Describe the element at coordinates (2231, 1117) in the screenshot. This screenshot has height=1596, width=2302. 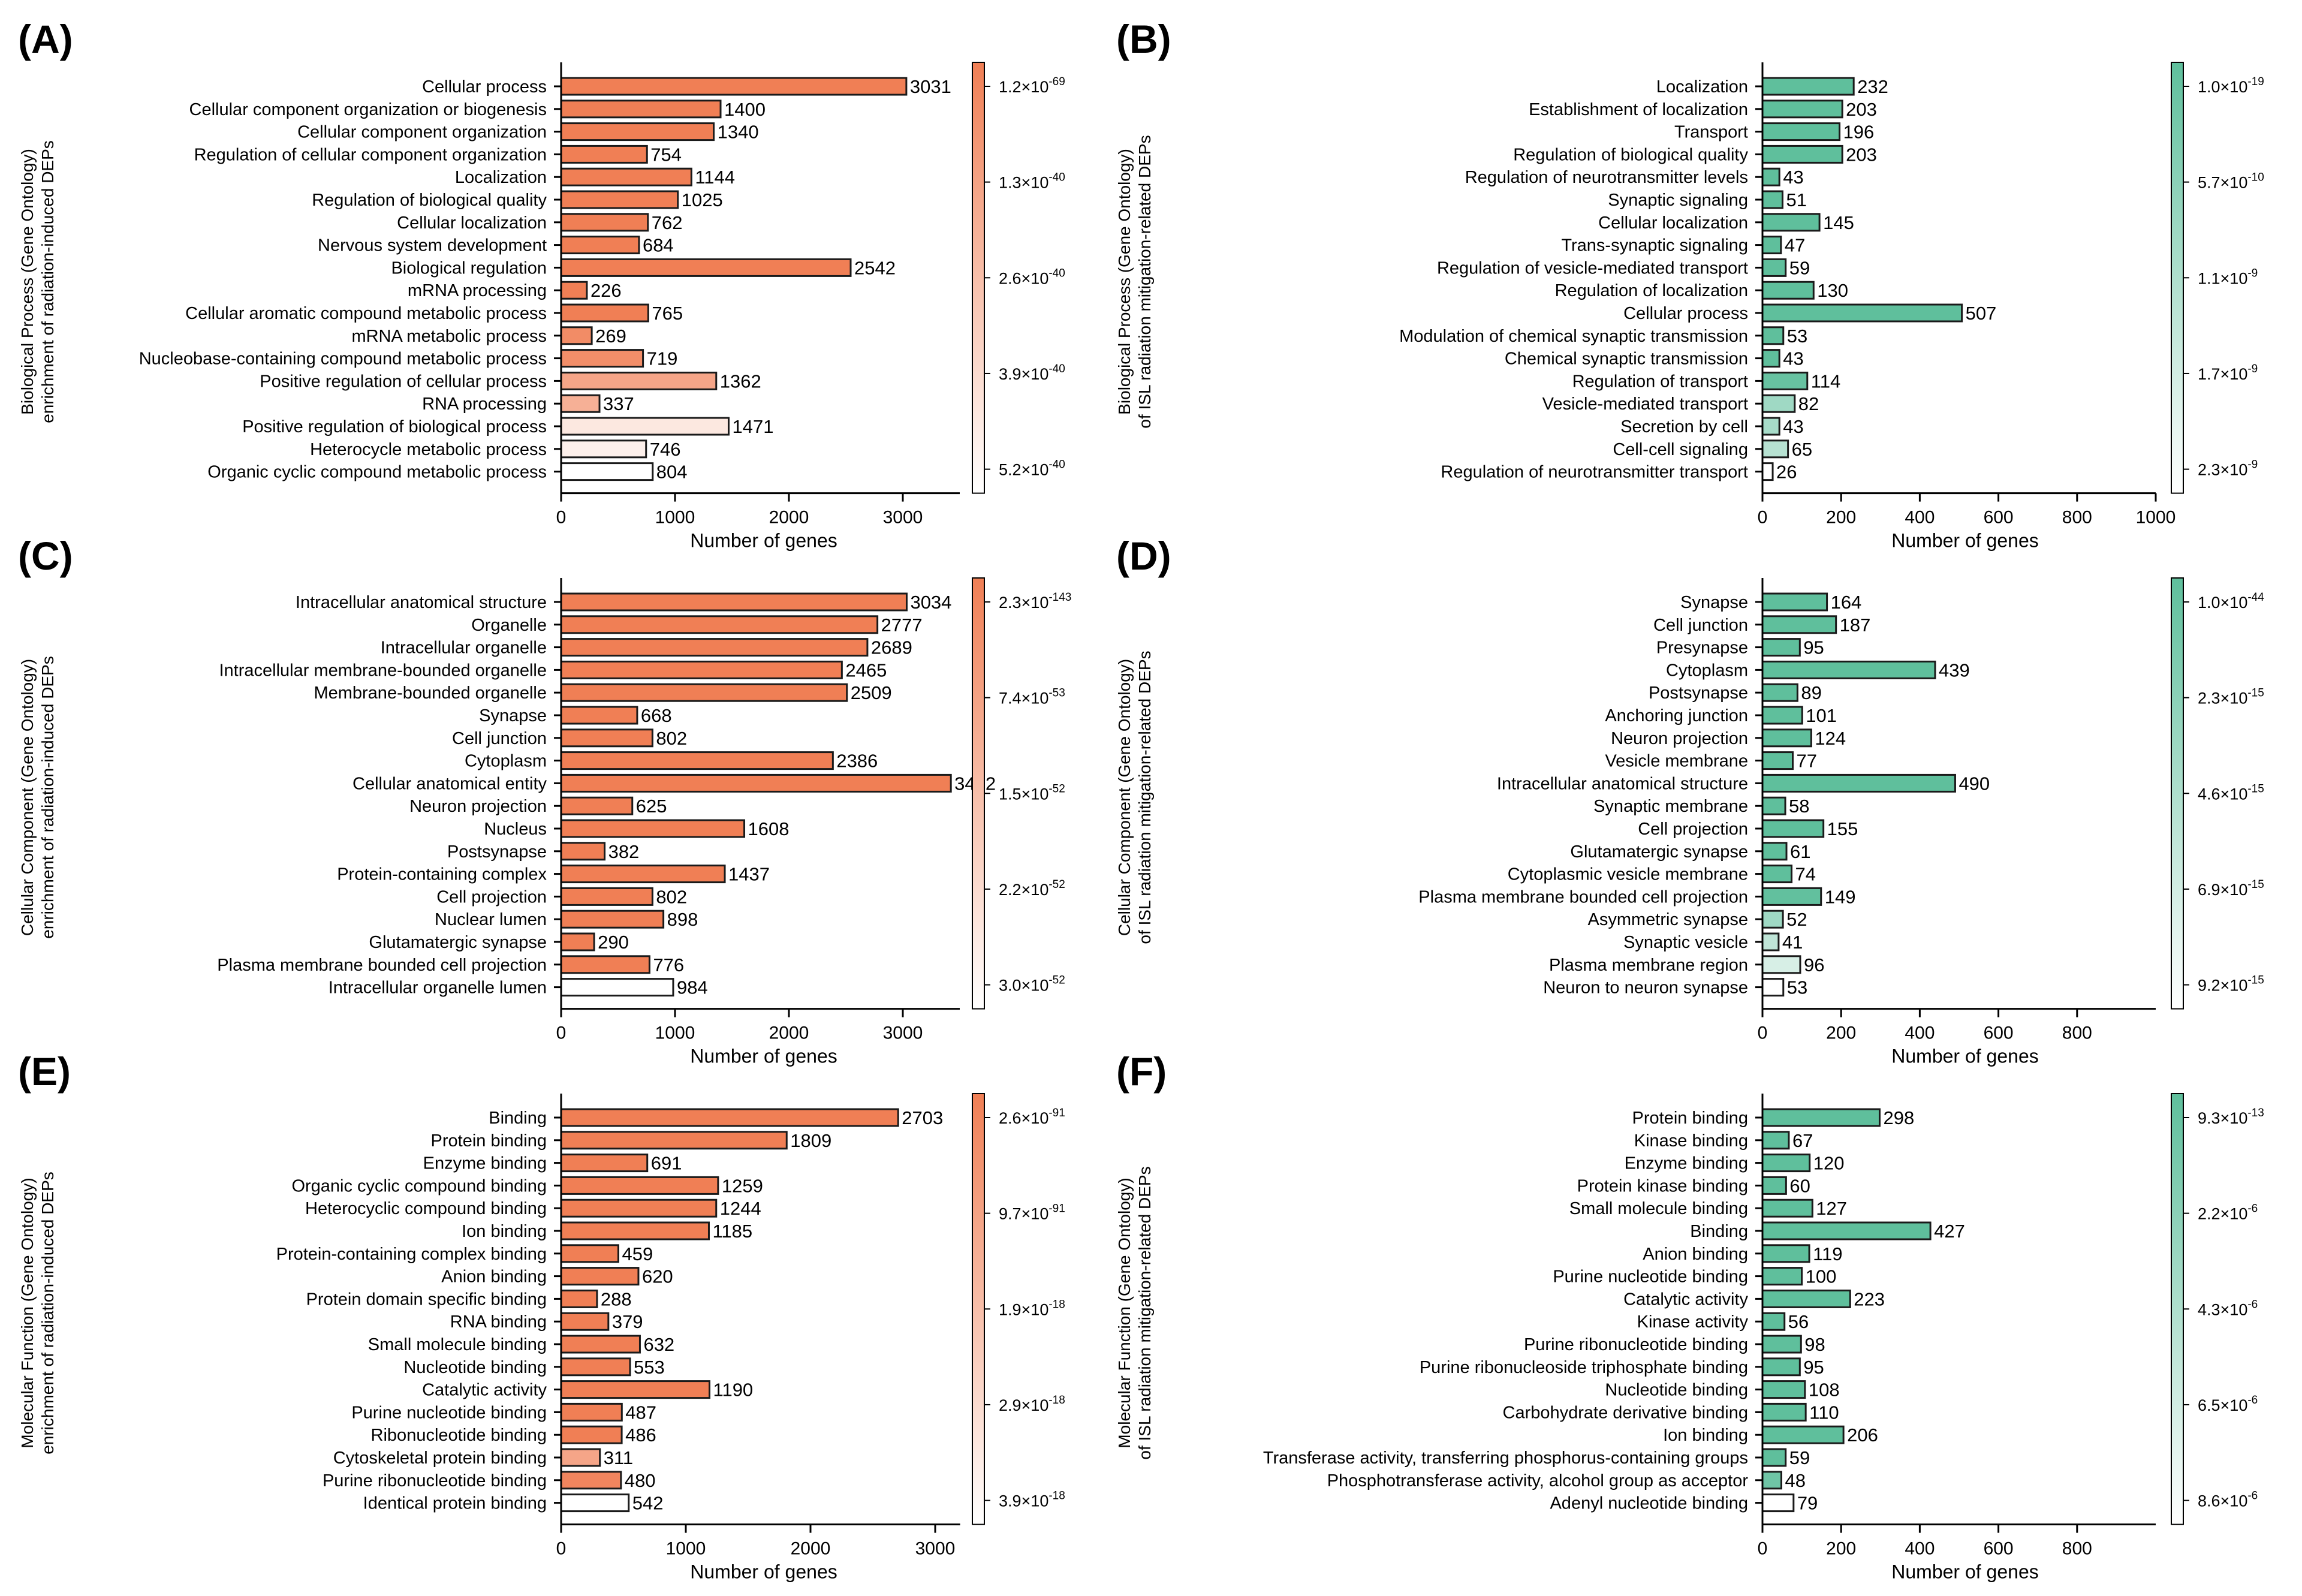
I see `colorbar-label: 9.3×10⁻¹³` at that location.